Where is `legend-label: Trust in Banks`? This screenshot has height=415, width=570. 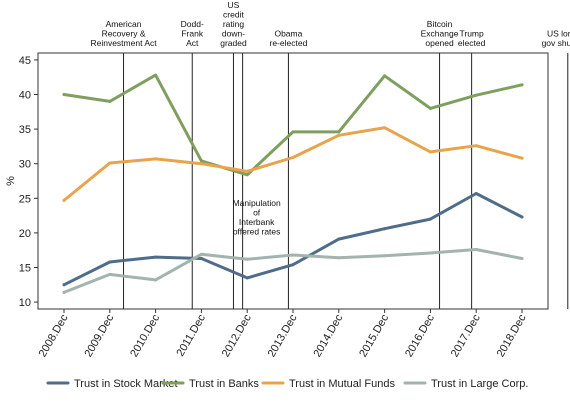
legend-label: Trust in Banks is located at coordinates (224, 384).